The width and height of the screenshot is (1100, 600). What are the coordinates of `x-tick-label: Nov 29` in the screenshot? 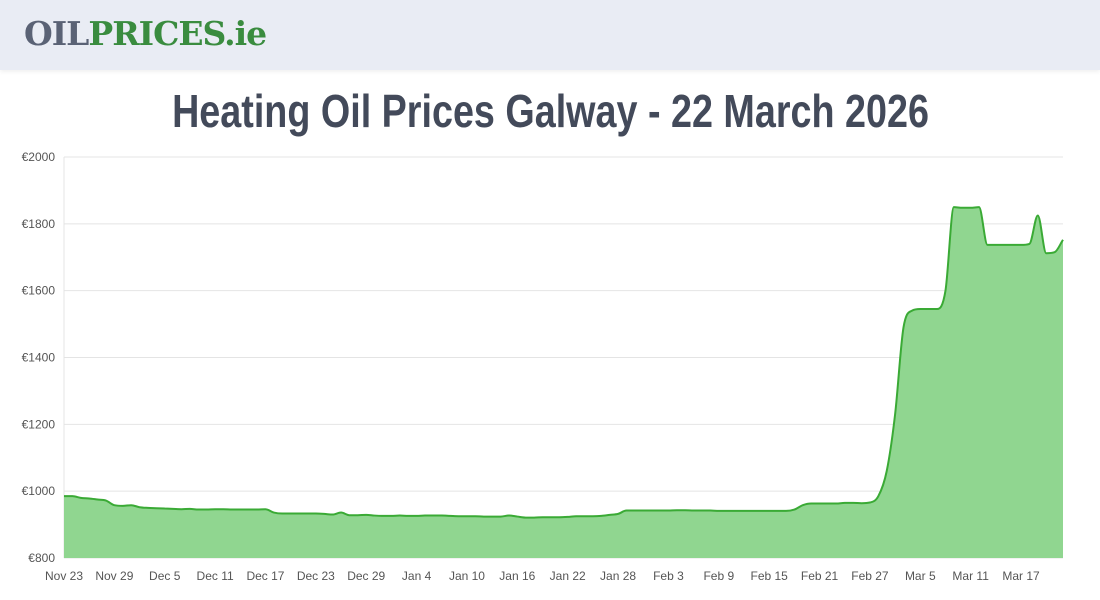 It's located at (114, 576).